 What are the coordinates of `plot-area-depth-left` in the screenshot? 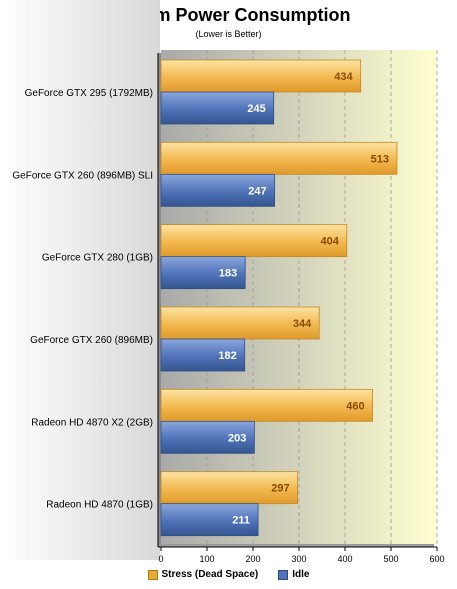 It's located at (159, 300).